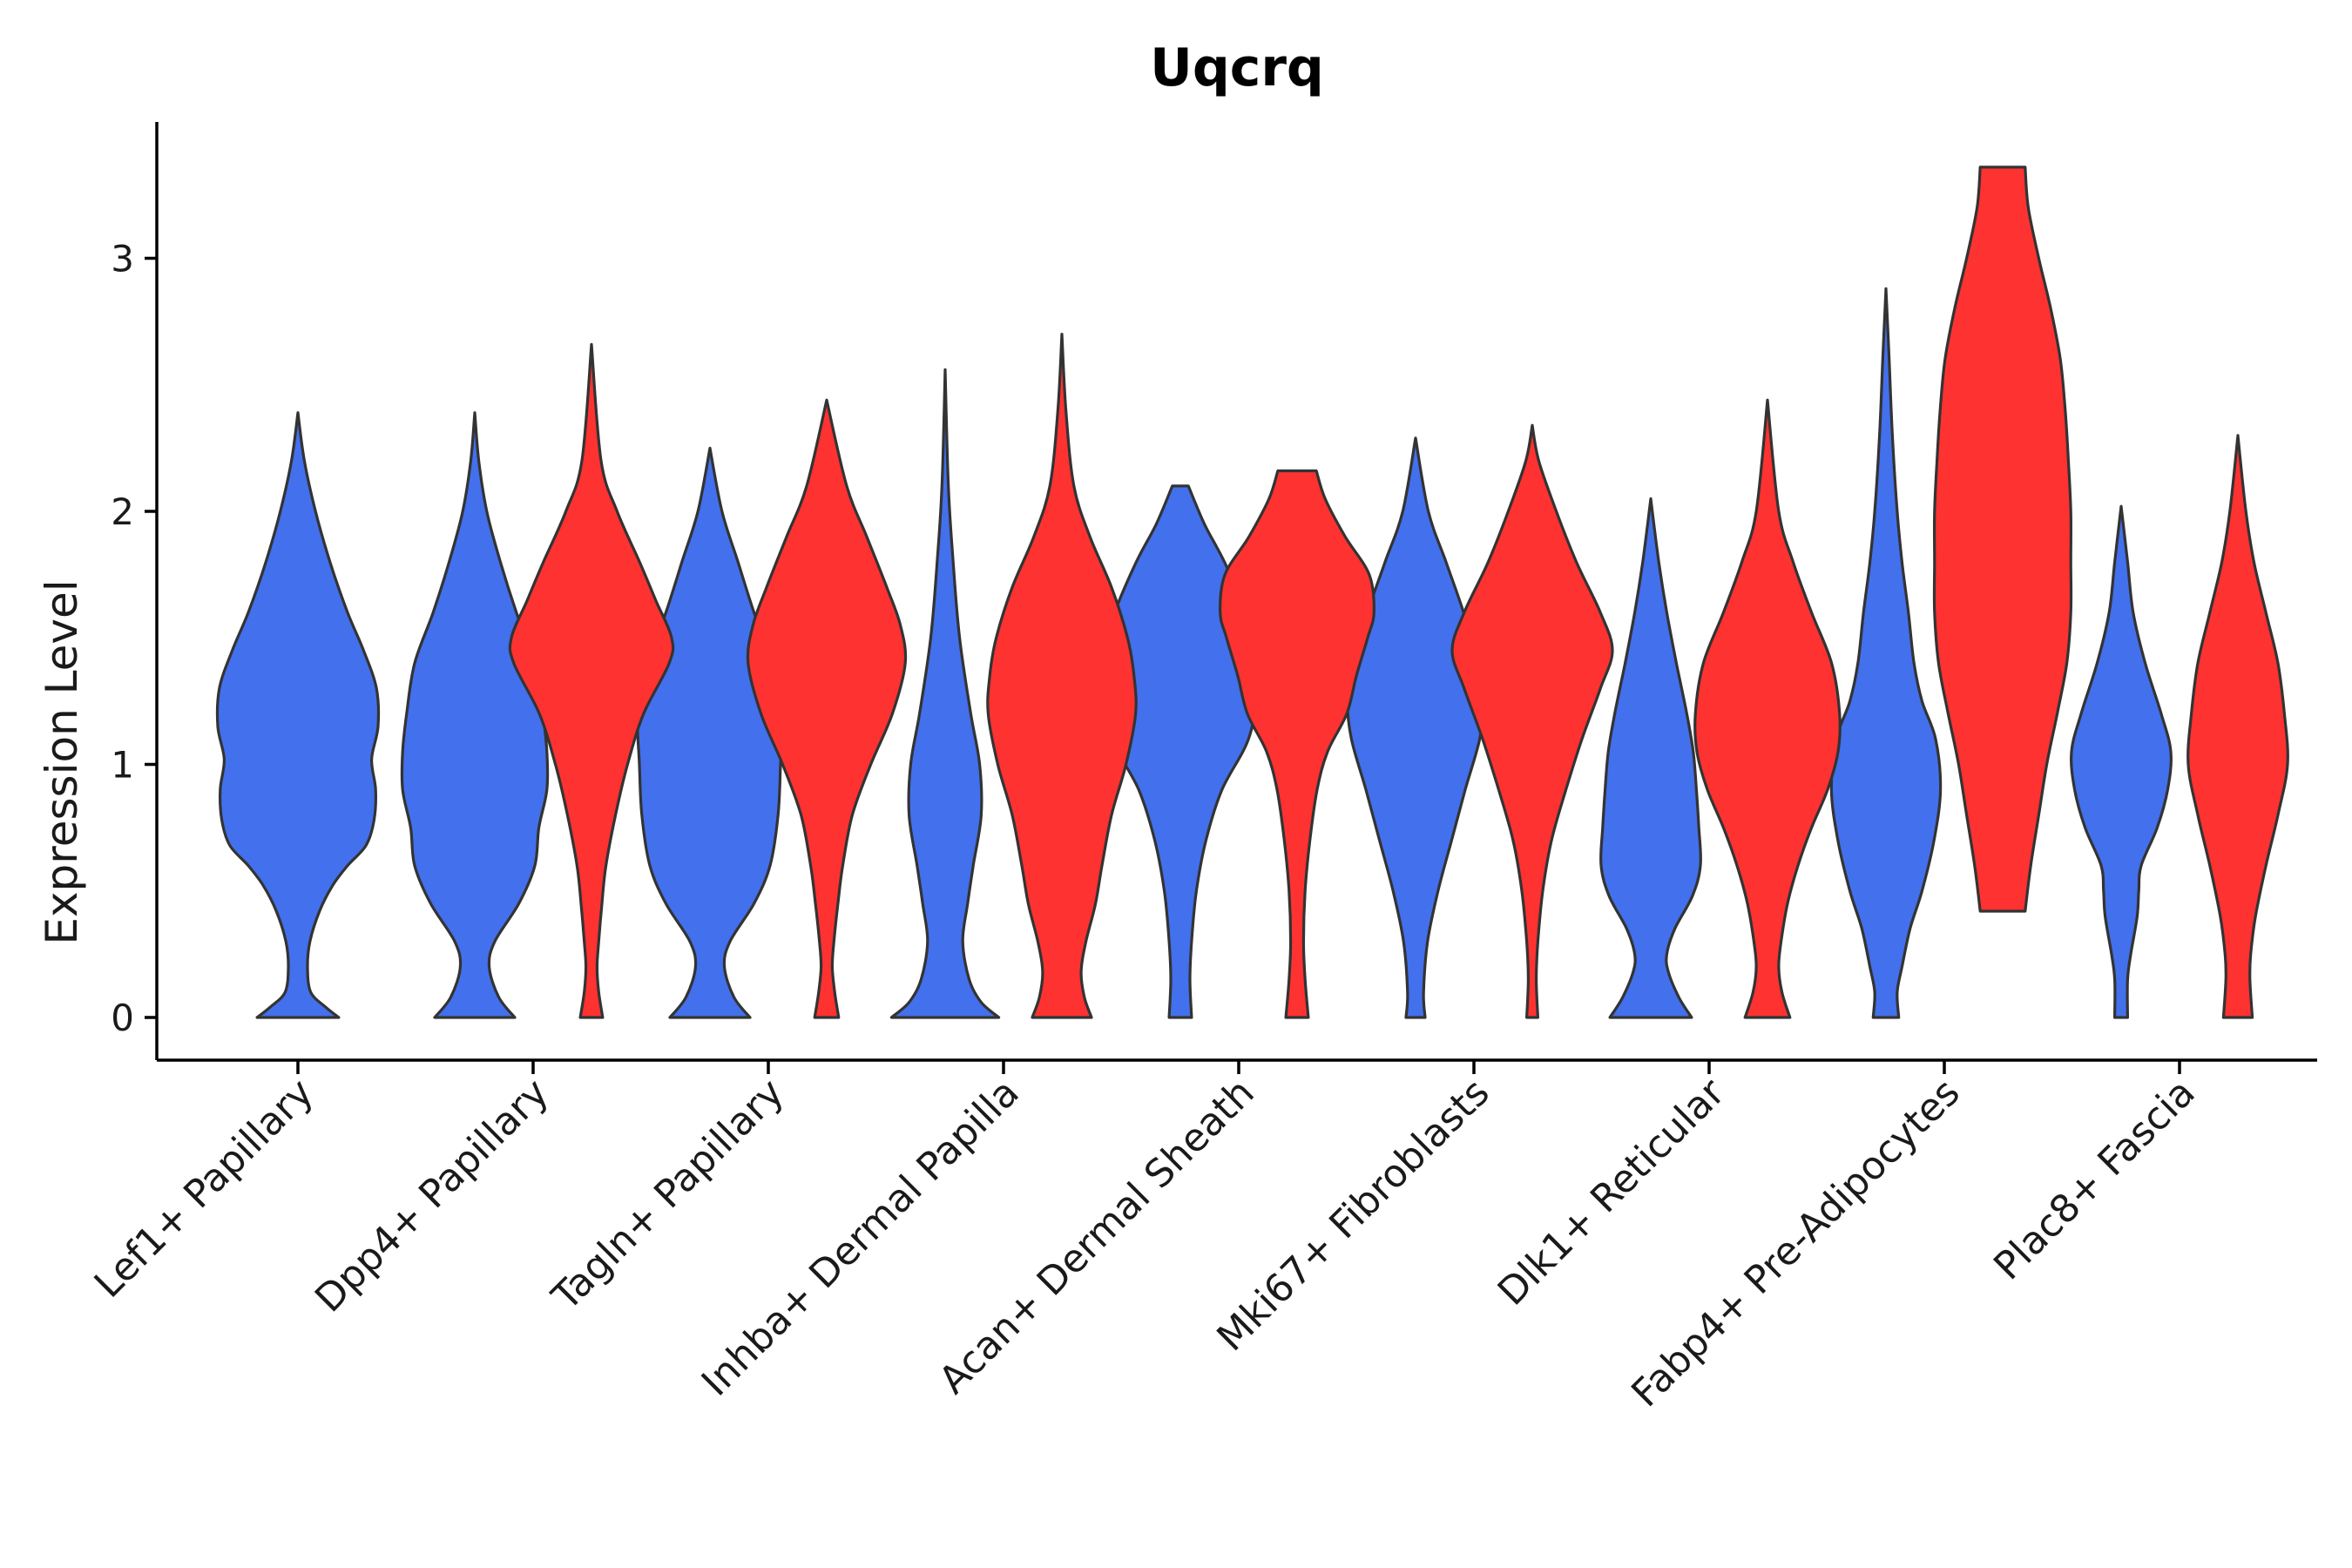 This screenshot has width=2352, height=1568. Describe the element at coordinates (1532, 721) in the screenshot. I see `violin-group2-mki67-fibroblasts` at that location.